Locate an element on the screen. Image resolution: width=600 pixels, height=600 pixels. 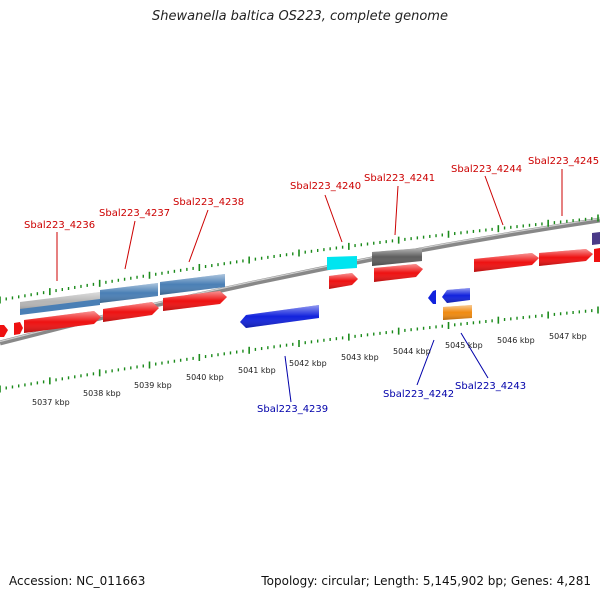
scale-label: 5044 kbp is located at coordinates (412, 351).